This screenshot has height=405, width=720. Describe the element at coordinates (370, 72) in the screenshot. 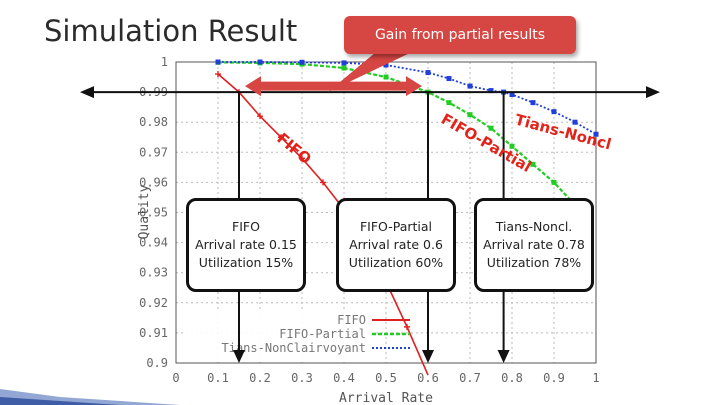

I see `callout-pointer` at that location.